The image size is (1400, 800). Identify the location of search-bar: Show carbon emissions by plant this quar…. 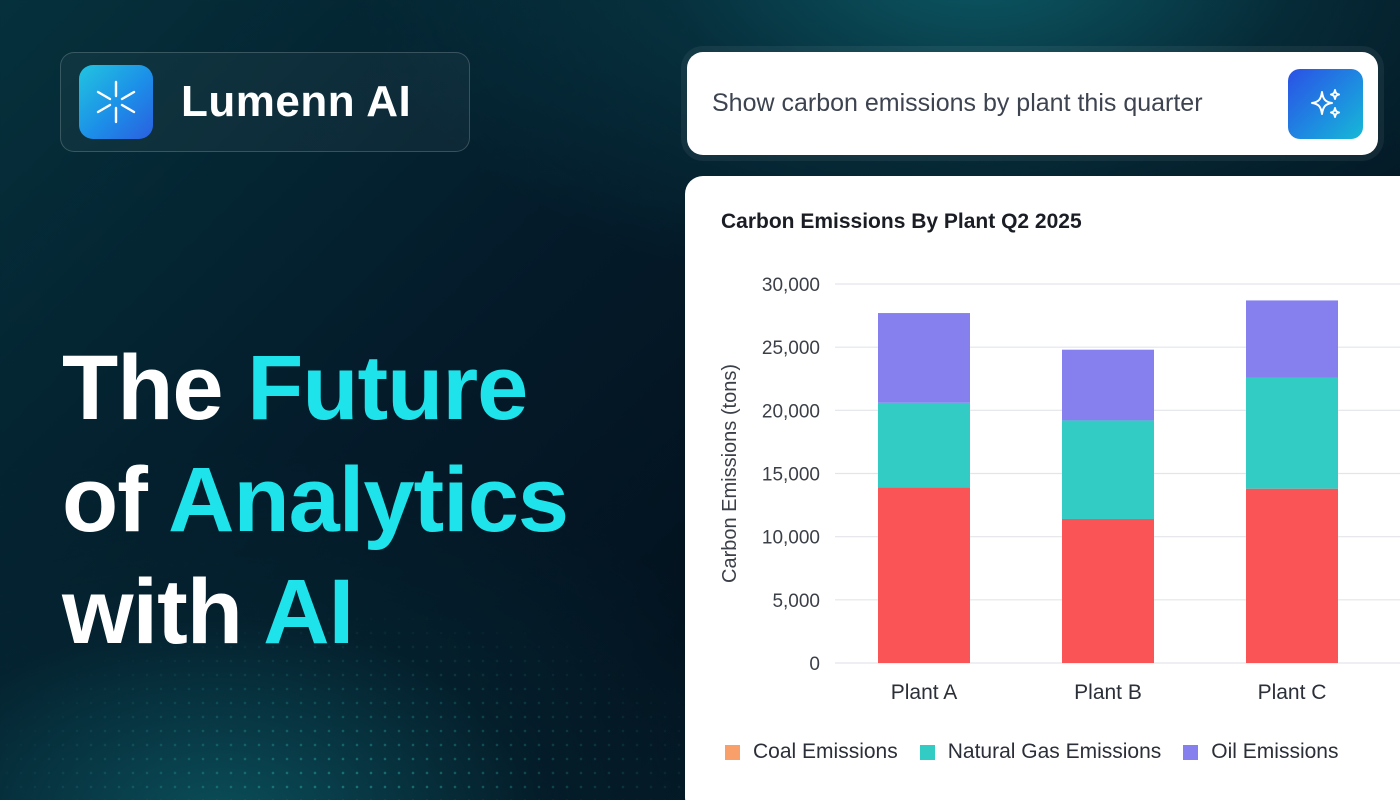
(1032, 103).